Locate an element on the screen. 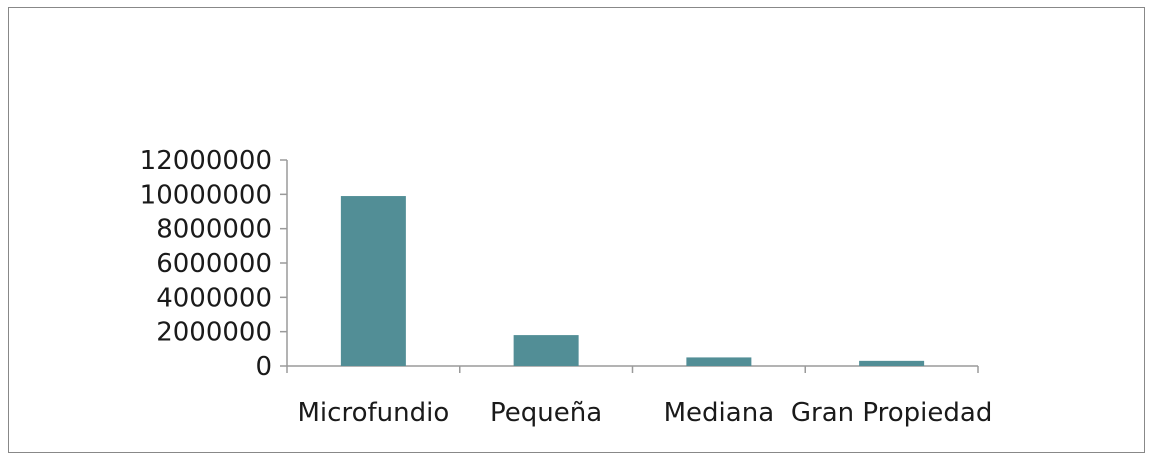 This screenshot has width=1155, height=459. y-tick-label: 8000000 is located at coordinates (214, 230).